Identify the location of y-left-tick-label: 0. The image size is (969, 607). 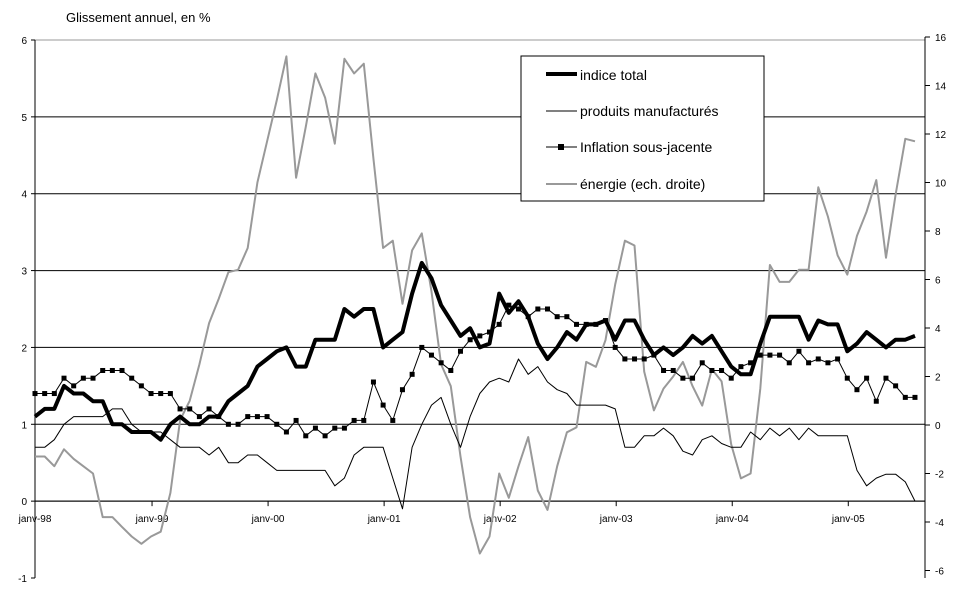
(24, 502).